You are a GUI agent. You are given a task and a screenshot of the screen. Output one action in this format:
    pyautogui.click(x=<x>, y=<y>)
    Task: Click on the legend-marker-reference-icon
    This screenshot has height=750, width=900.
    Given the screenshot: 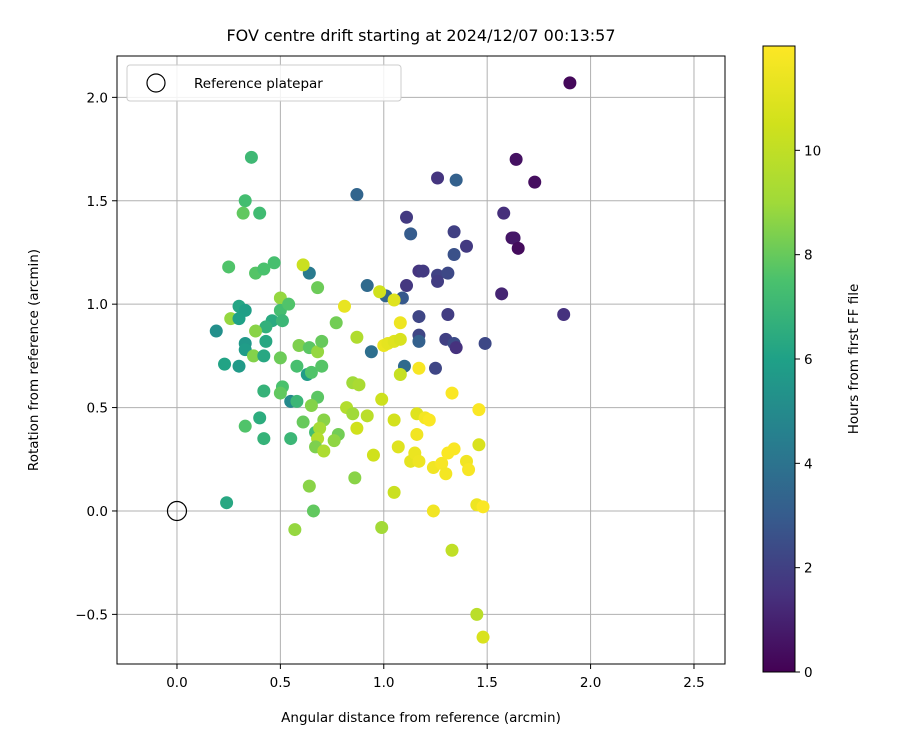 What is the action you would take?
    pyautogui.click(x=156, y=83)
    